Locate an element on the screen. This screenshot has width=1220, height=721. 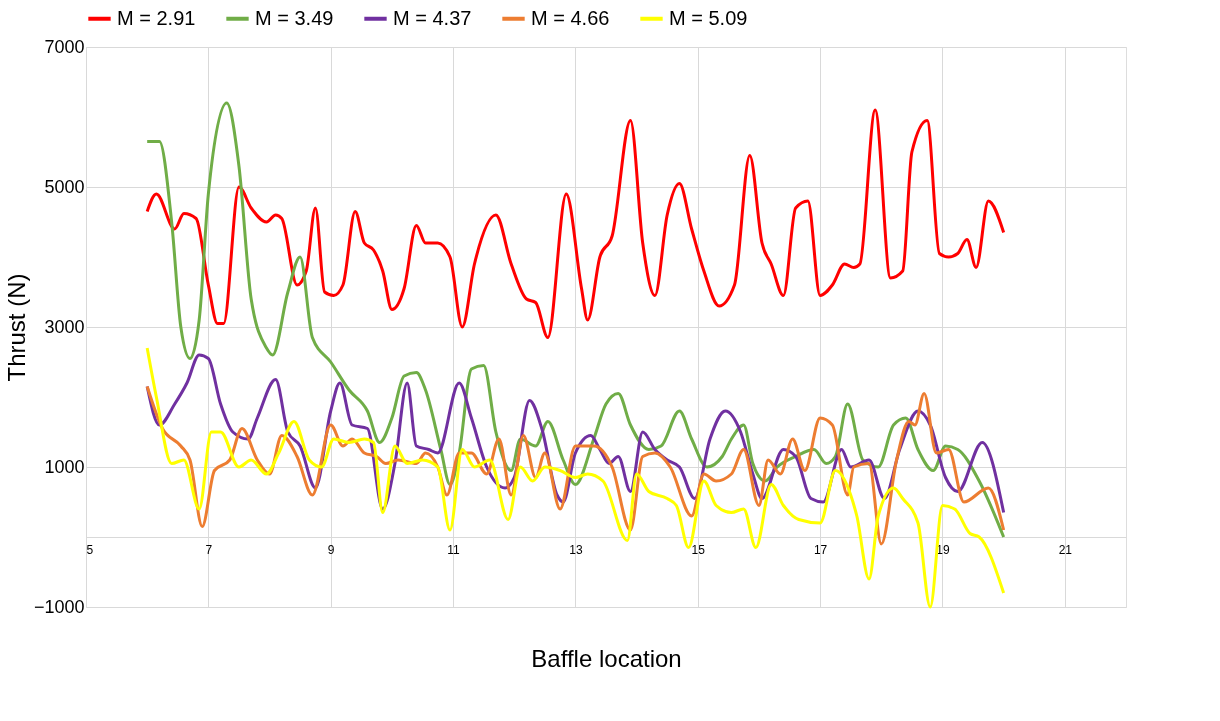
legend-label: M = 3.49 is located at coordinates (294, 17).